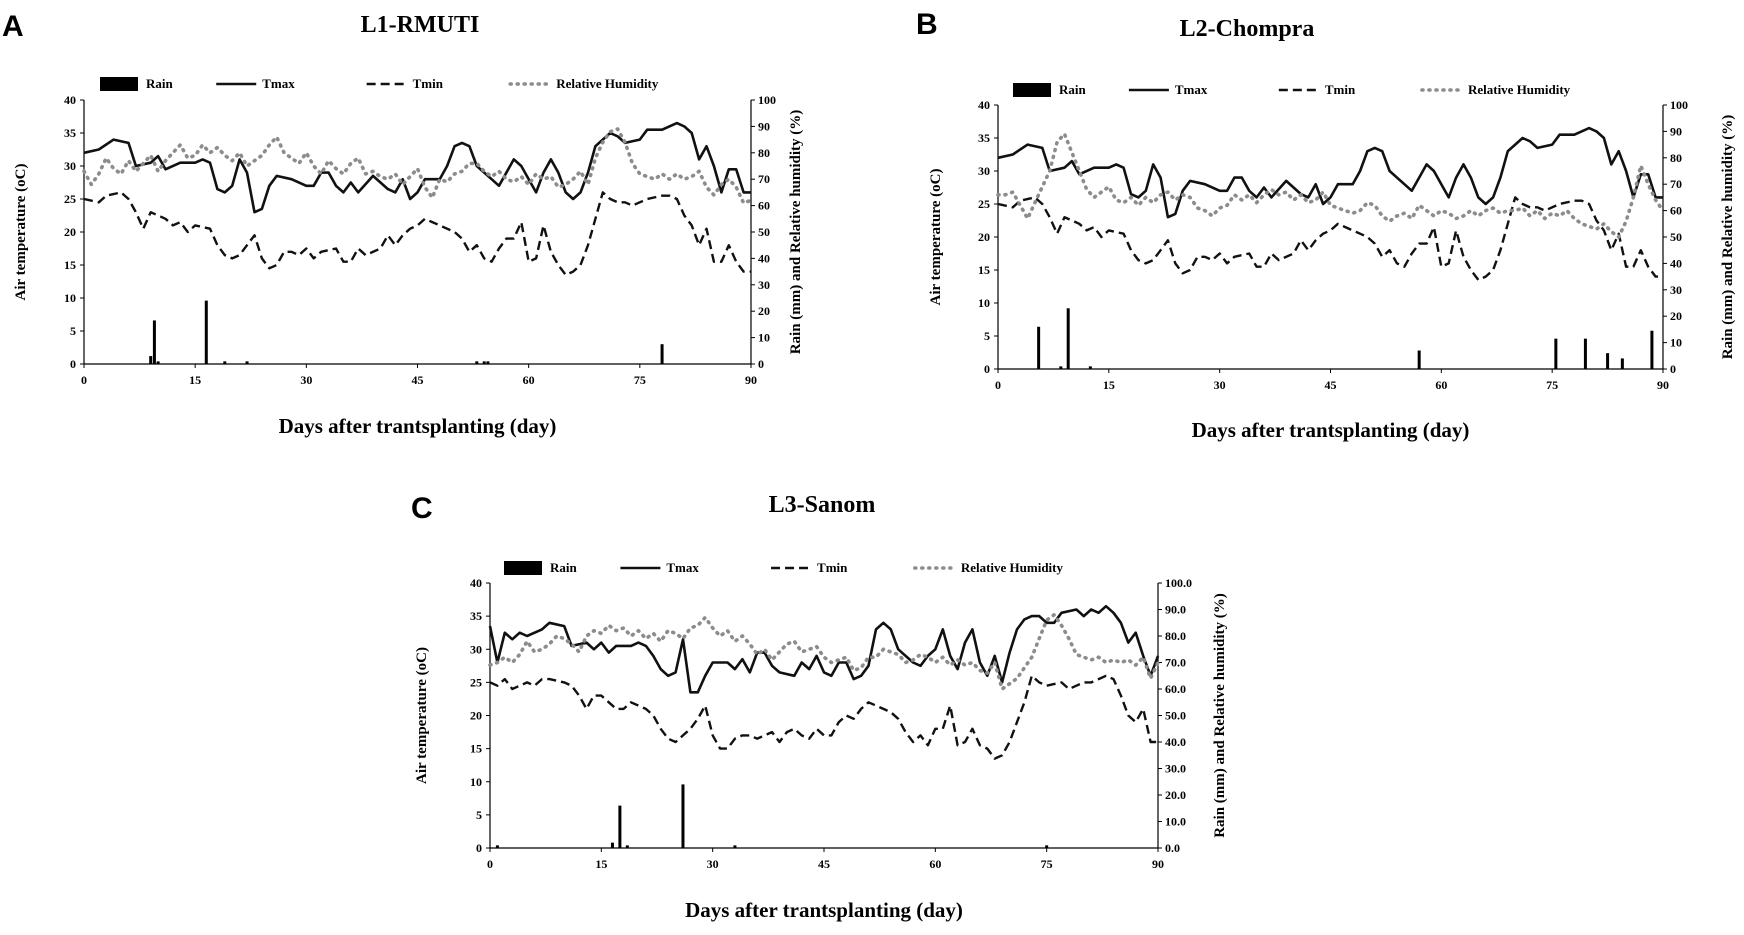  Describe the element at coordinates (1676, 343) in the screenshot. I see `y2-tick-label: 10` at that location.